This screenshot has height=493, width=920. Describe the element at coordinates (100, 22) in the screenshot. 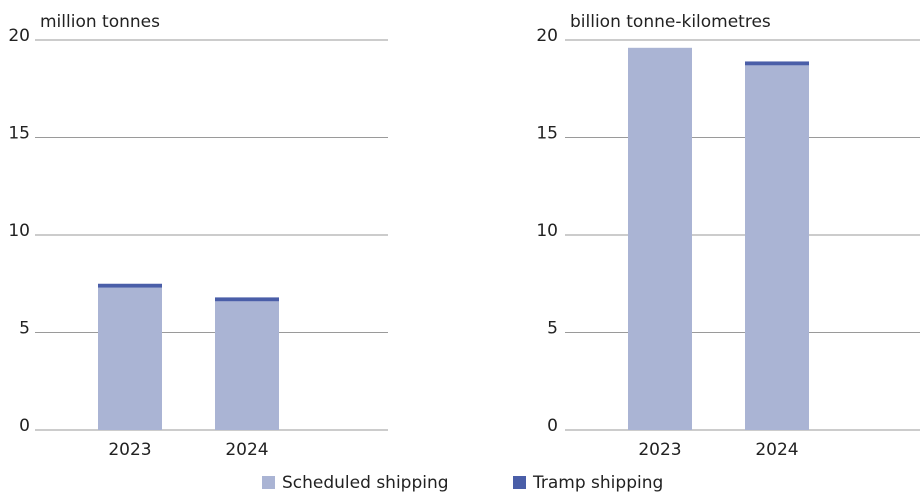

I see `y-axis-title: million tonnes` at that location.